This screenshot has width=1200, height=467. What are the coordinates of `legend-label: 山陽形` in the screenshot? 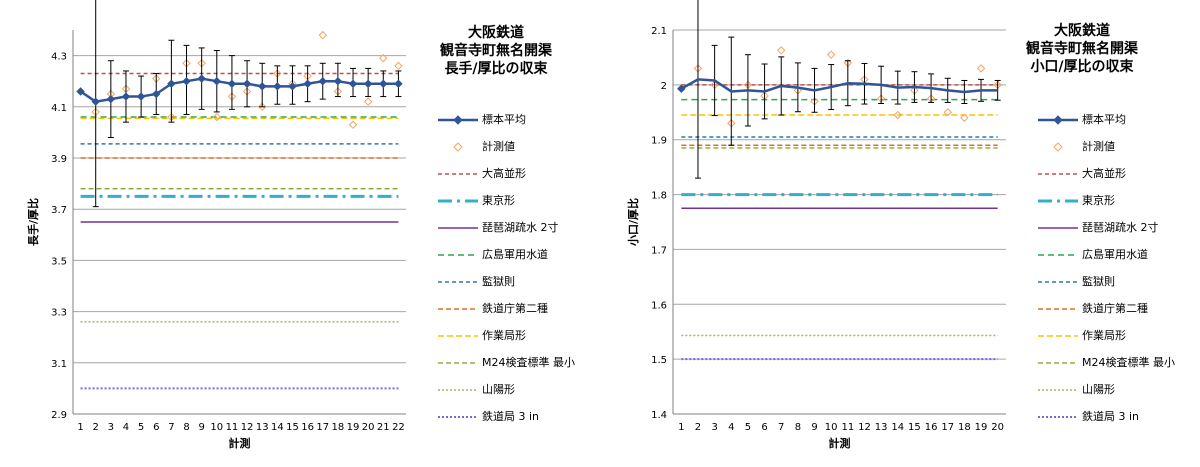 It's located at (1098, 389).